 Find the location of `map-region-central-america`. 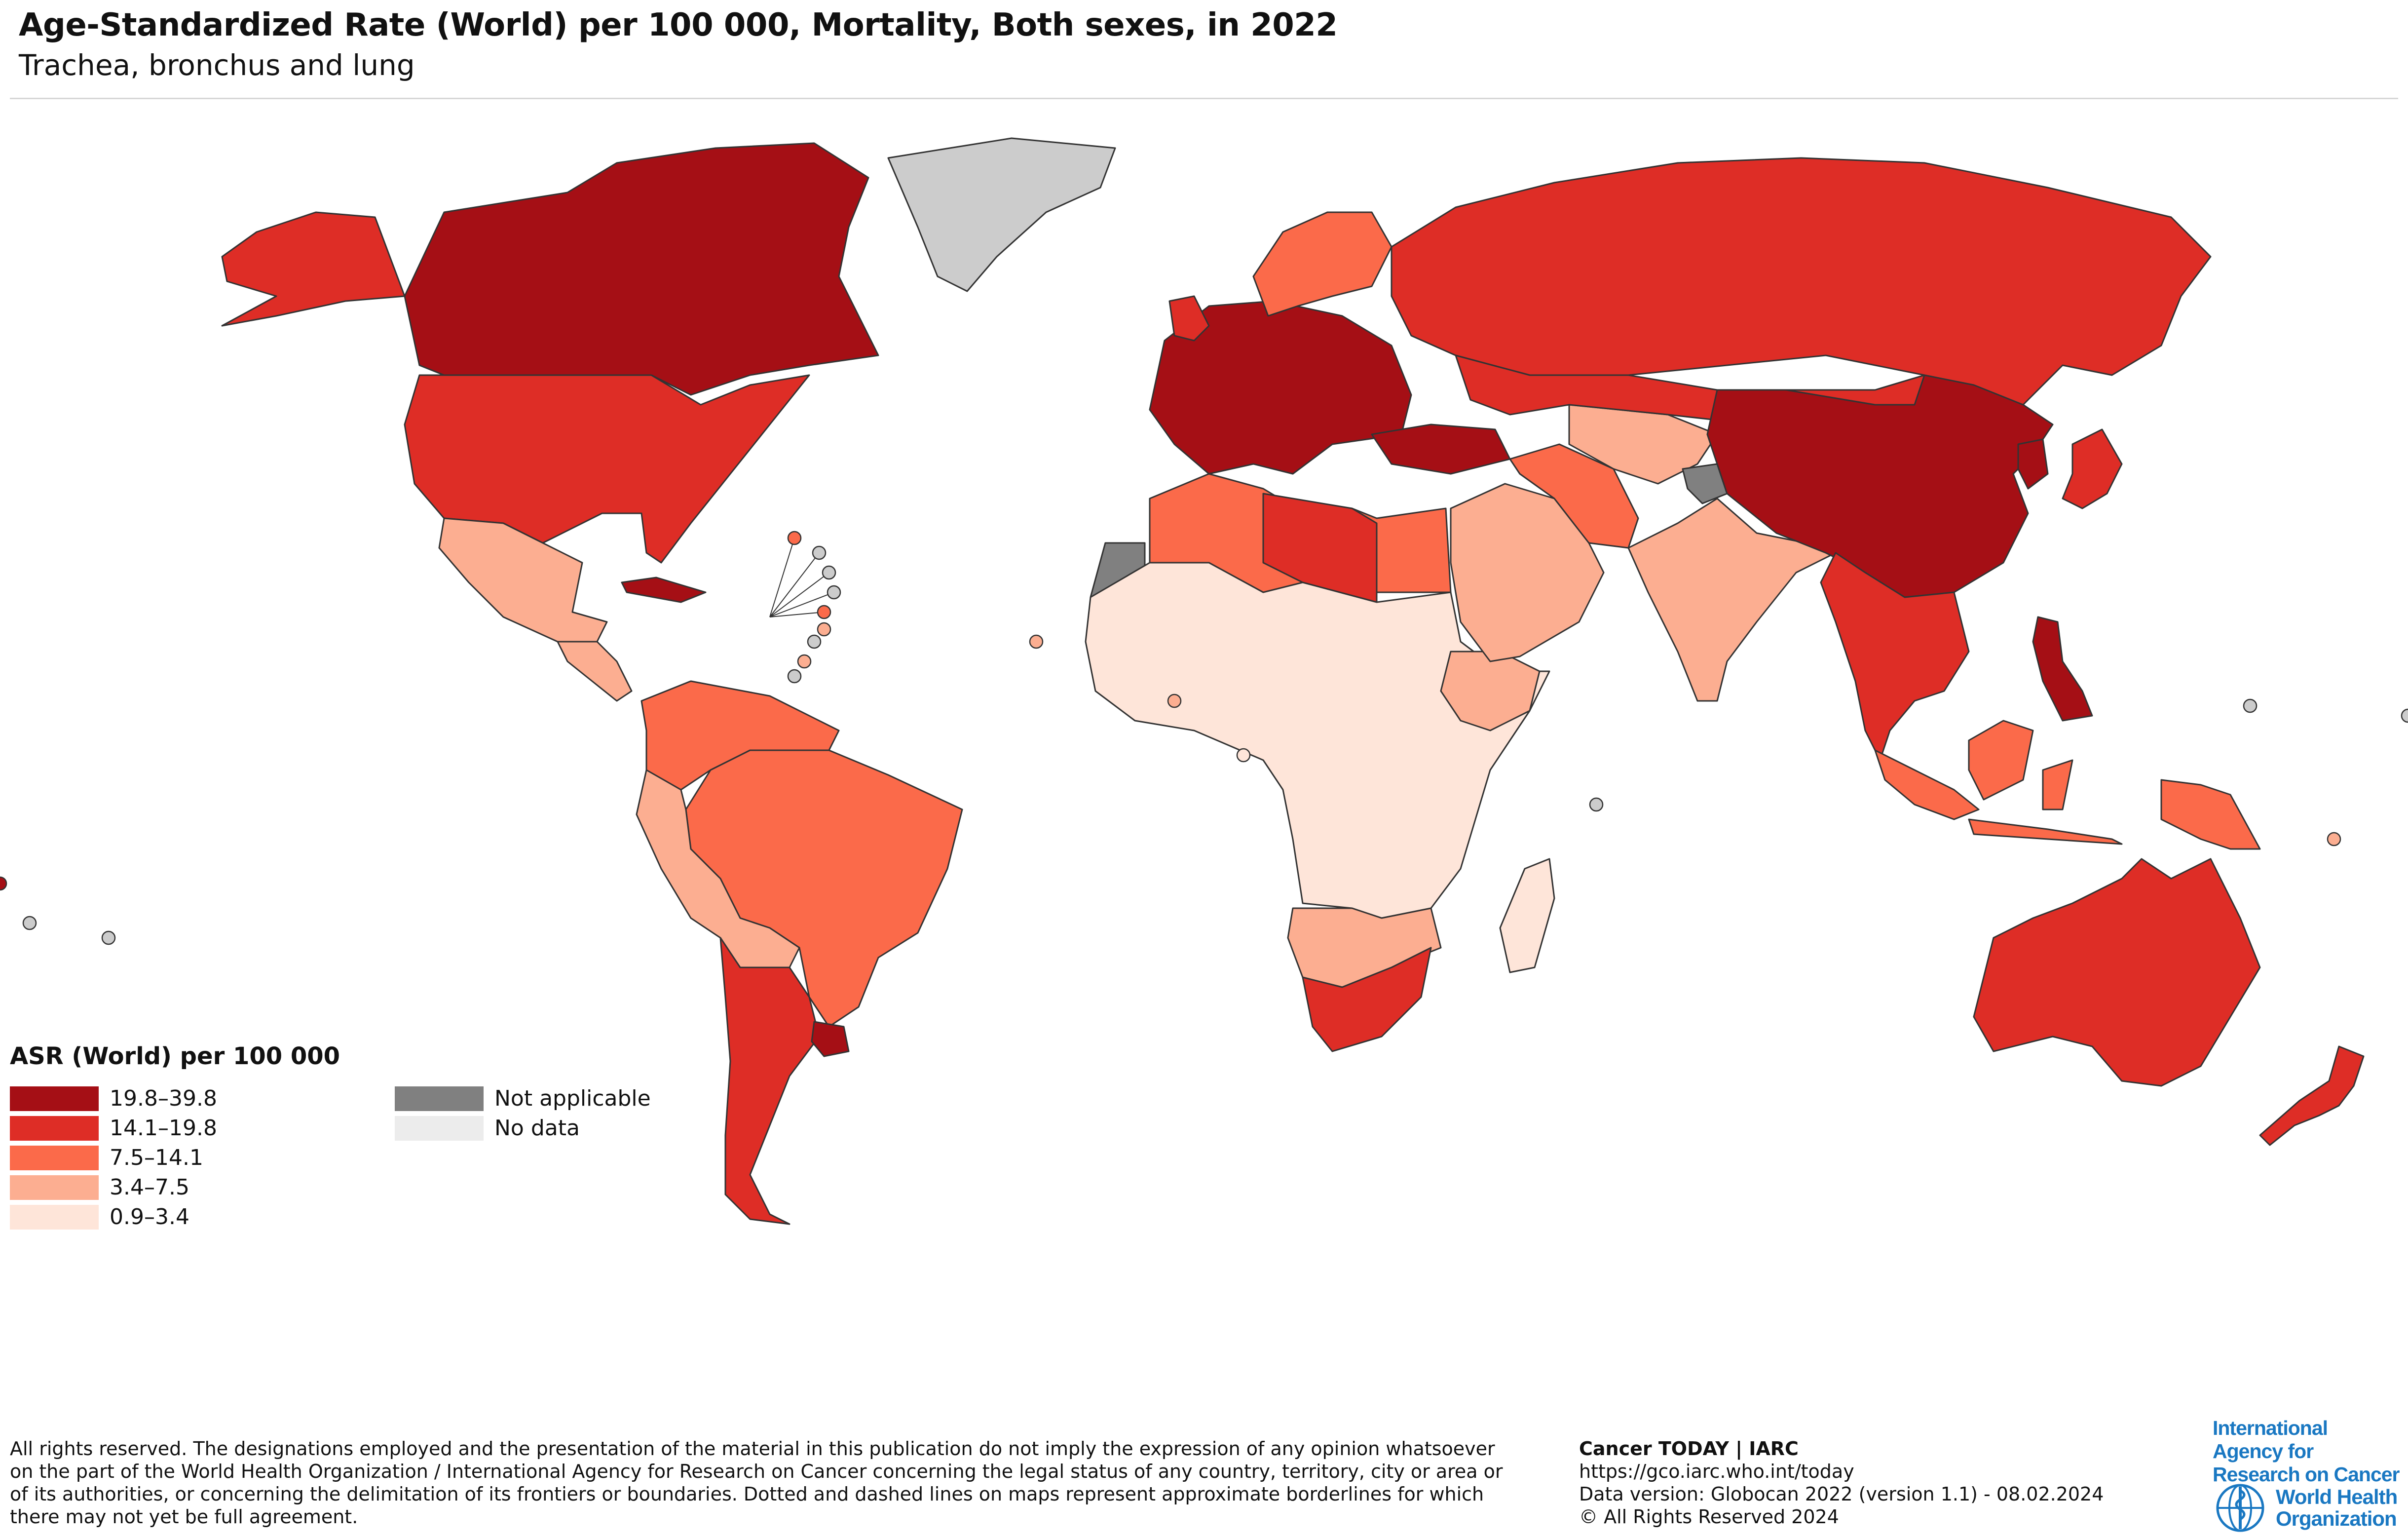

map-region-central-america is located at coordinates (595, 671).